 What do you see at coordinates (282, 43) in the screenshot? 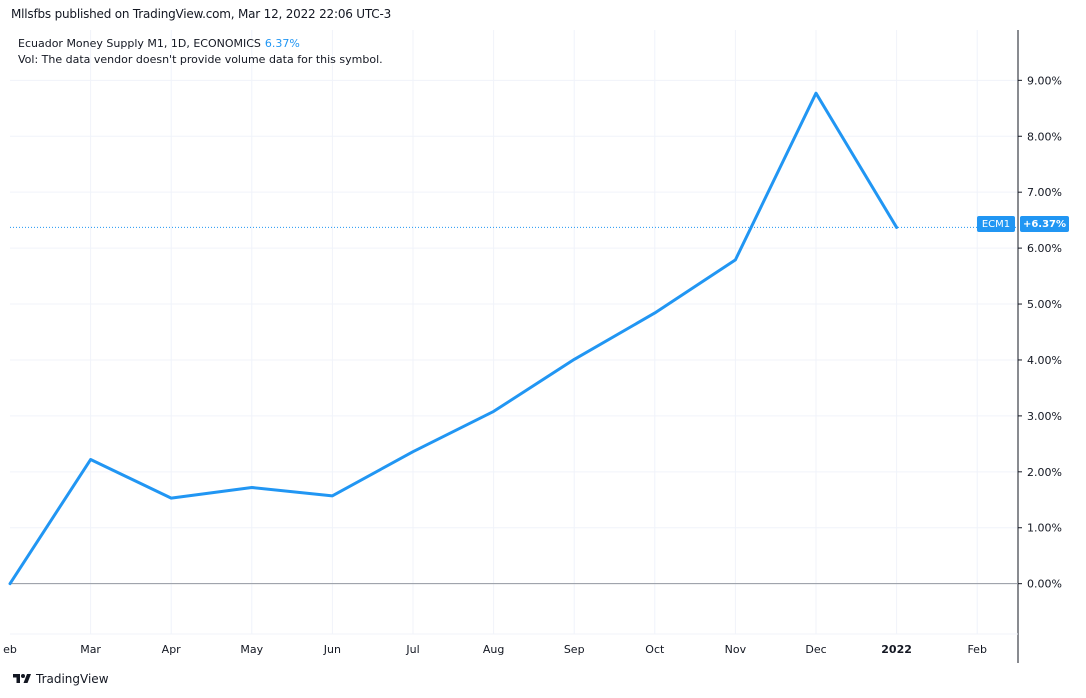
I see `legend-value: 6.37%` at bounding box center [282, 43].